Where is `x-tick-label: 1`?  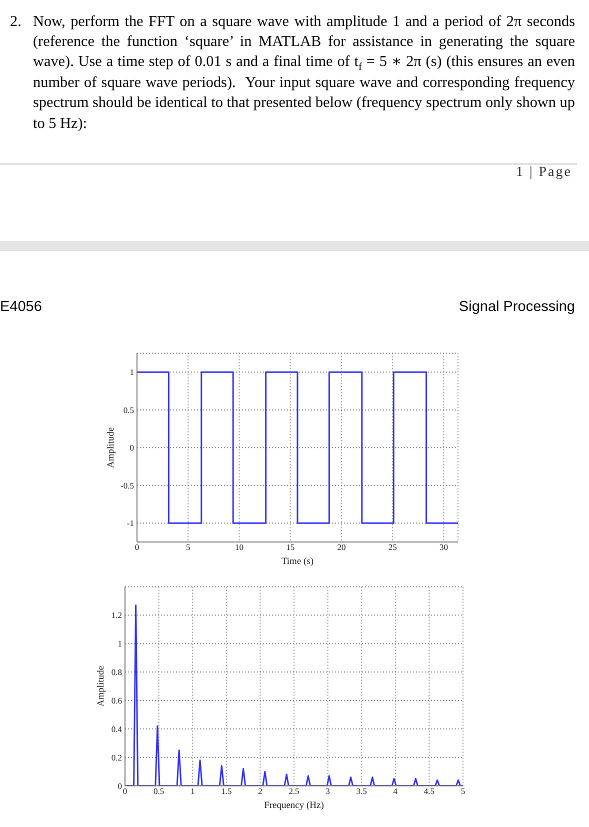 x-tick-label: 1 is located at coordinates (192, 791).